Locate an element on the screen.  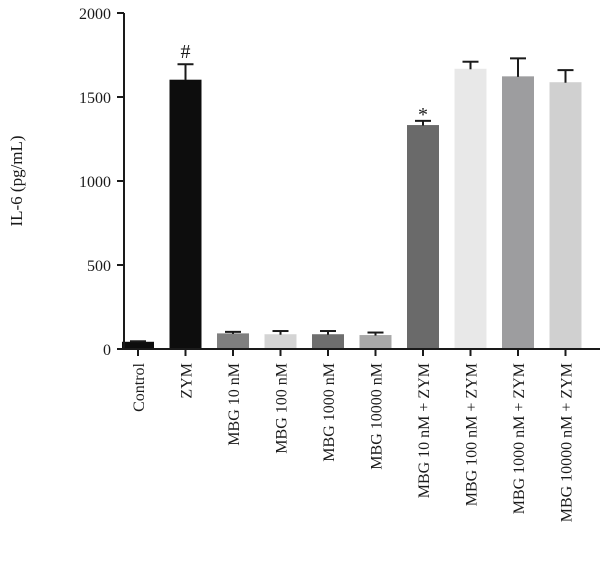
x-tick-label: MBG 100 nM + ZYM is located at coordinates (472, 434).